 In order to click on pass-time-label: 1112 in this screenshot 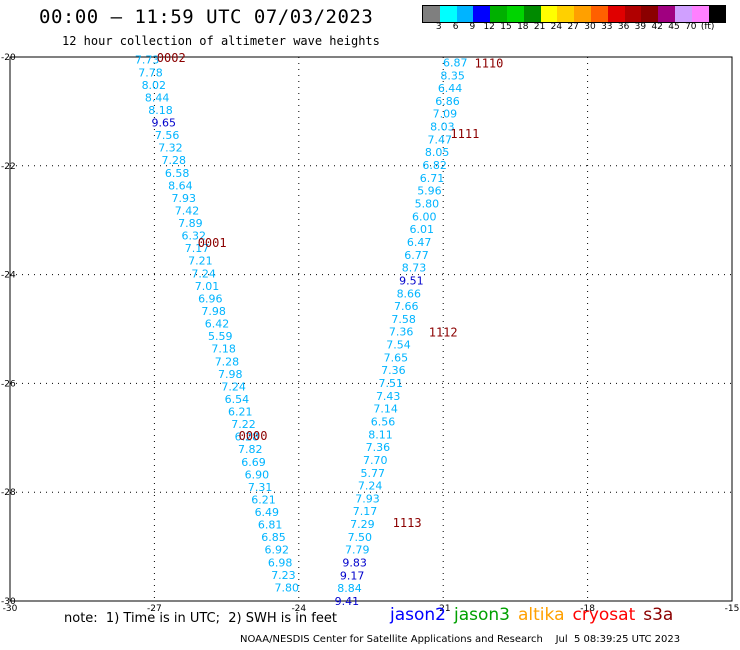, I will do `click(443, 333)`.